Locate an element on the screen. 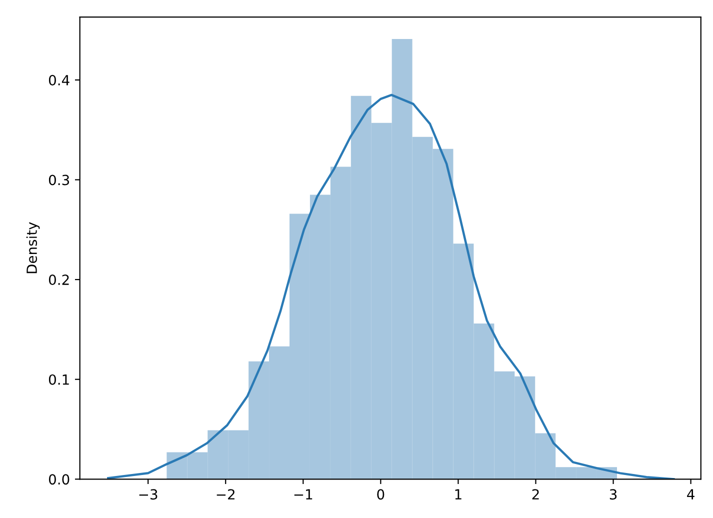 The height and width of the screenshot is (518, 713). x-tick-label: 2 is located at coordinates (535, 494).